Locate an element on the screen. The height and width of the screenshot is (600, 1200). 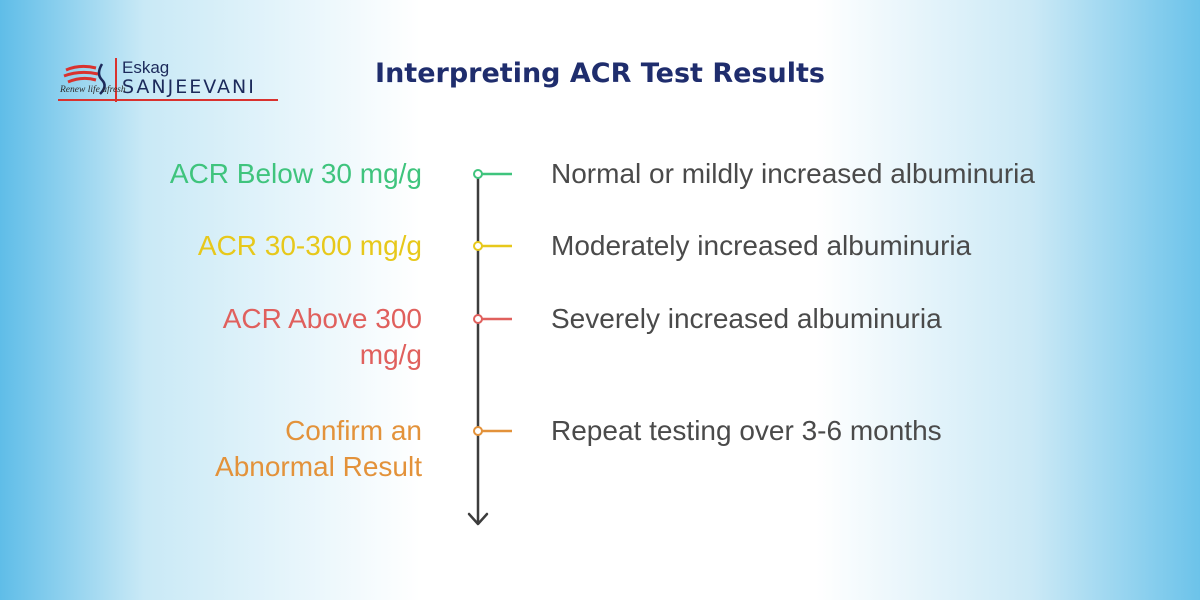
condition-label-4: Confirm an Abnormal Result is located at coordinates (318, 448).